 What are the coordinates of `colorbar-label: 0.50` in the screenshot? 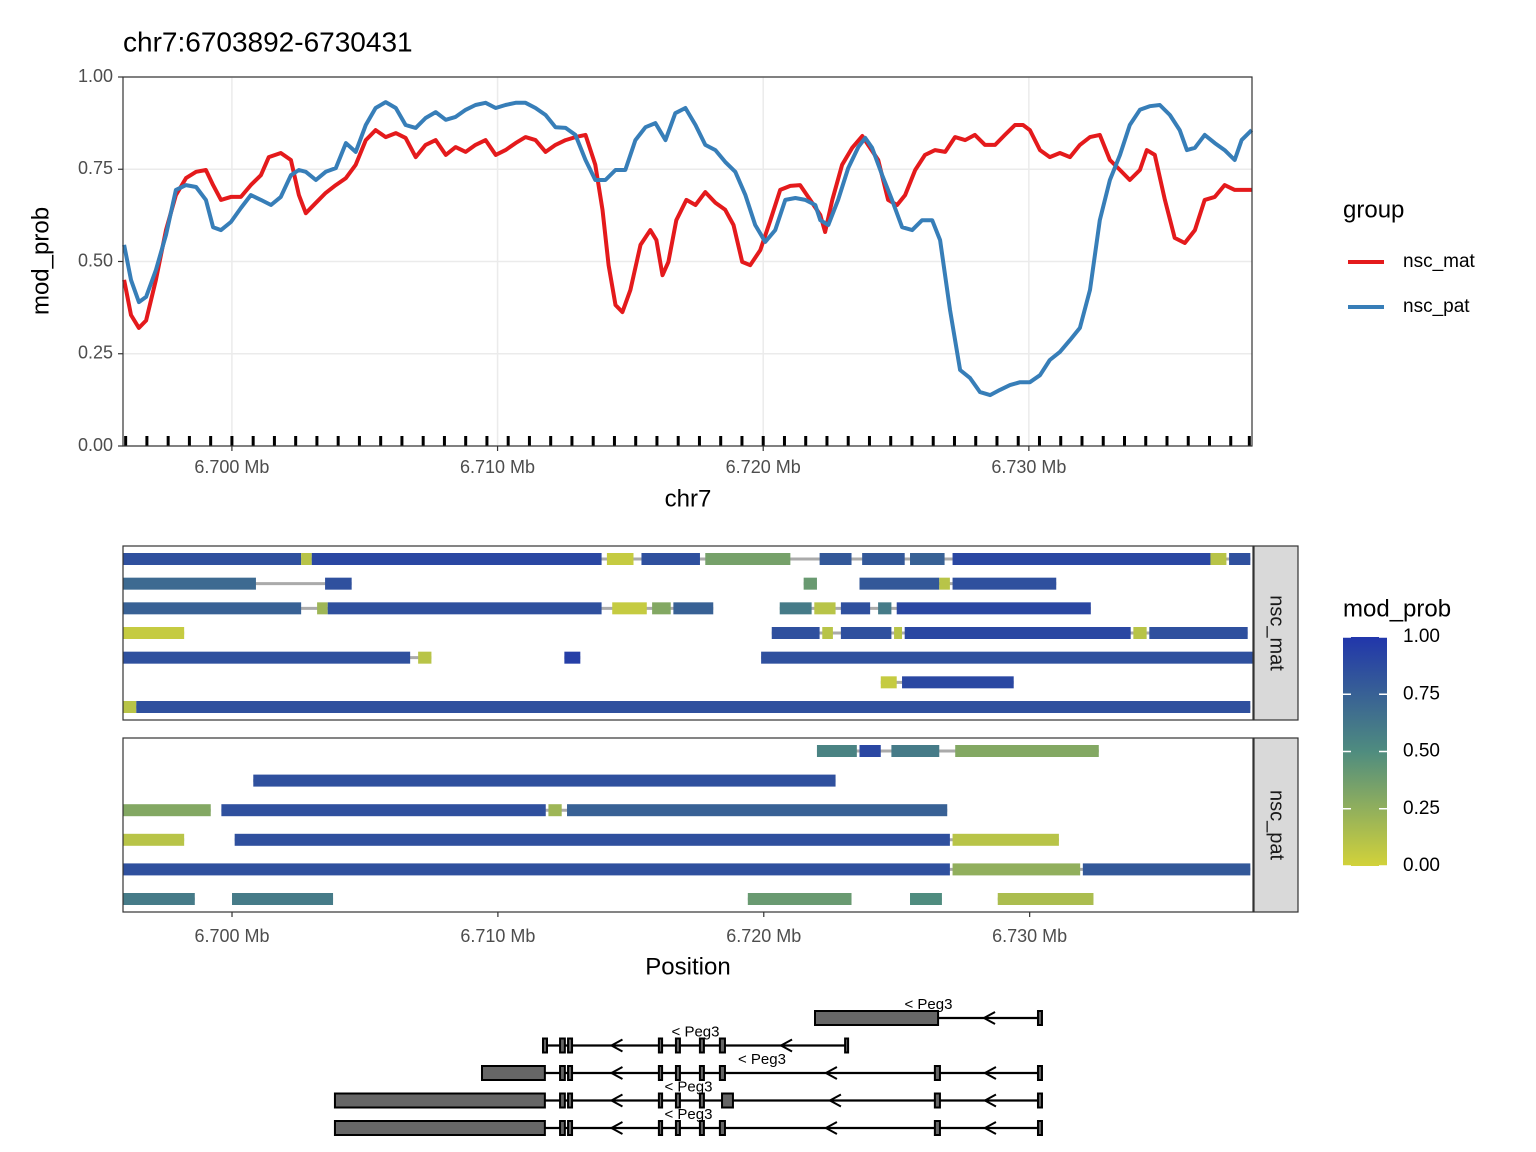 It's located at (1421, 751).